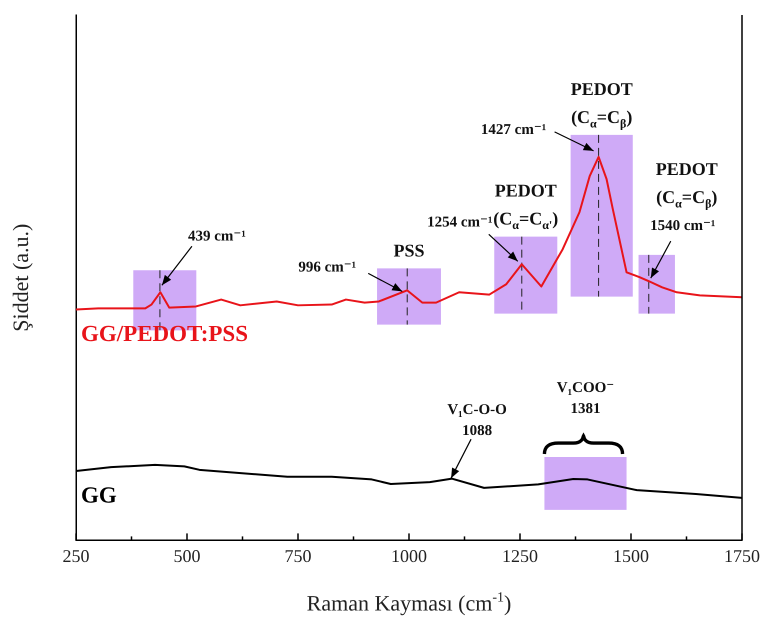 The width and height of the screenshot is (769, 636). What do you see at coordinates (217, 236) in the screenshot?
I see `annotation: 439 cm⁻¹` at bounding box center [217, 236].